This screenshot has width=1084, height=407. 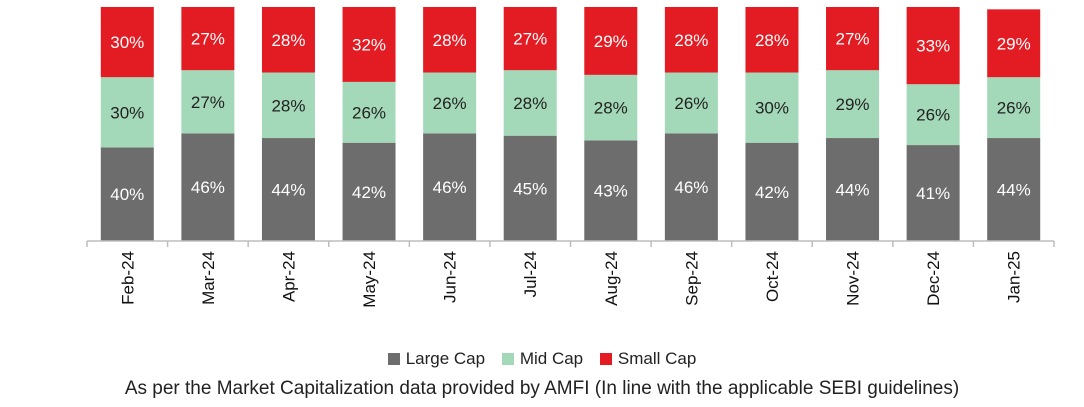 I want to click on data-label-small-cap-sep-24: 28%, so click(x=691, y=40).